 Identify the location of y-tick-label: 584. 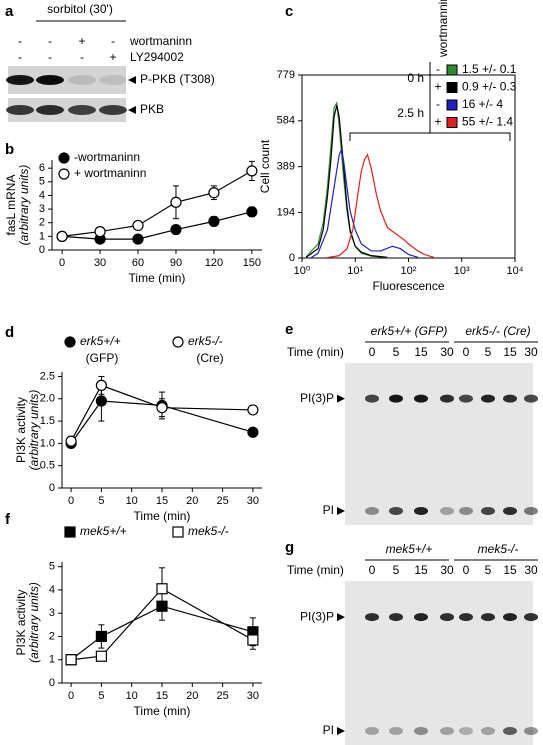
(286, 121).